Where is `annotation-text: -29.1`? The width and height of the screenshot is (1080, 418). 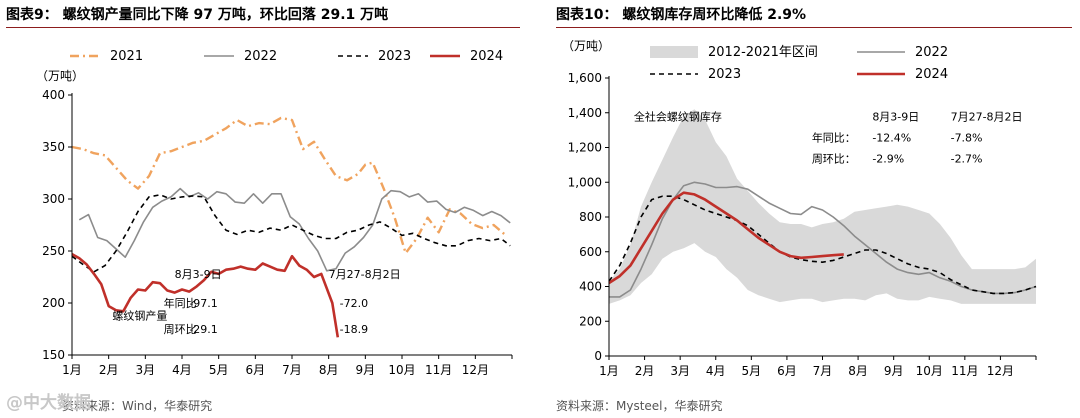 annotation-text: -29.1 is located at coordinates (203, 329).